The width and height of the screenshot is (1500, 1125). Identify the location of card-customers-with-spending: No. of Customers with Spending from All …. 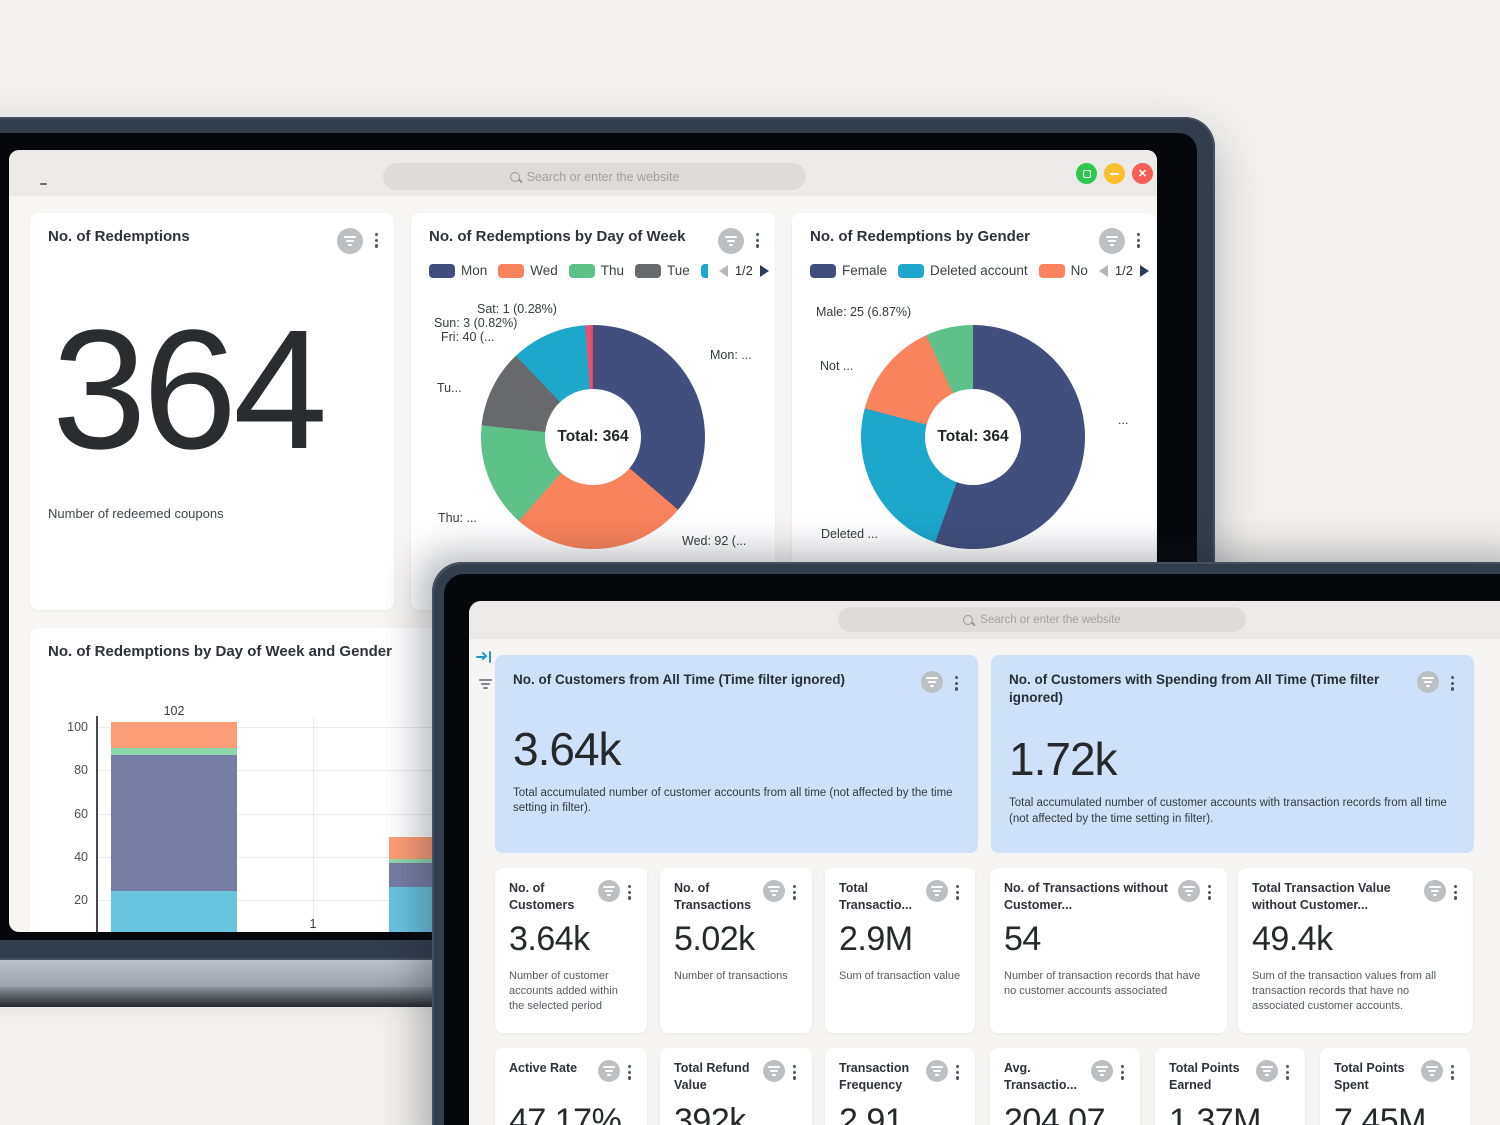
(1232, 754).